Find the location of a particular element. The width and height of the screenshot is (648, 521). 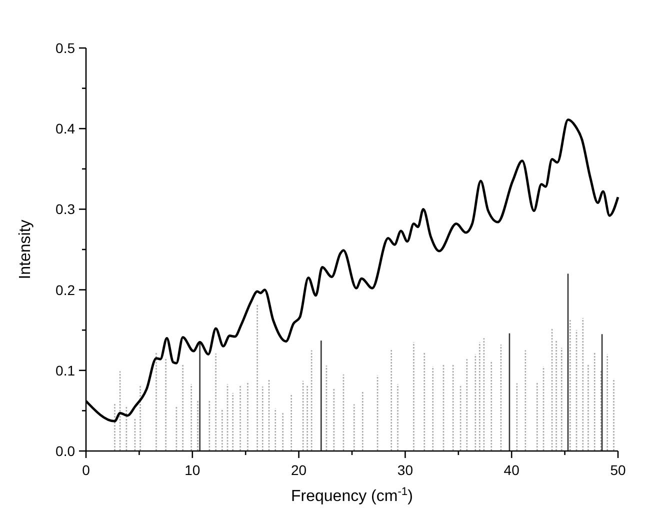

x-tick-label: 20 is located at coordinates (299, 470).